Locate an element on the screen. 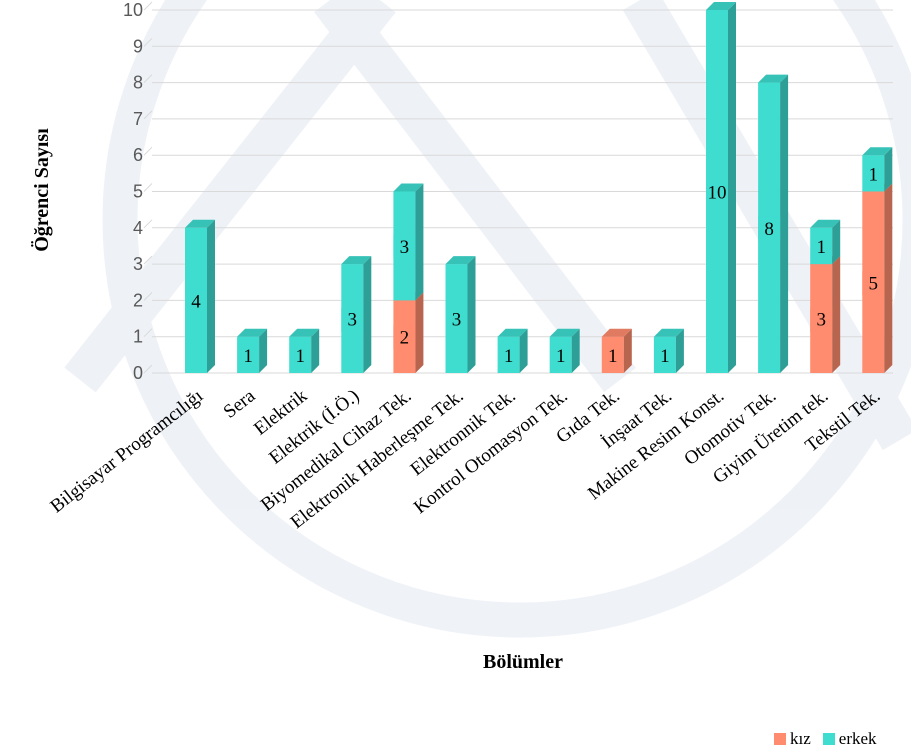 Image resolution: width=911 pixels, height=756 pixels. data-label: 2 is located at coordinates (405, 338).